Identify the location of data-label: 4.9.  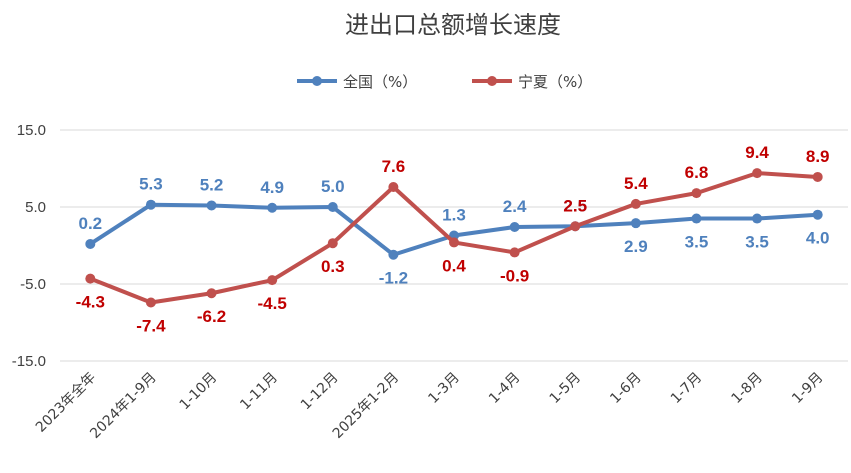
(272, 187).